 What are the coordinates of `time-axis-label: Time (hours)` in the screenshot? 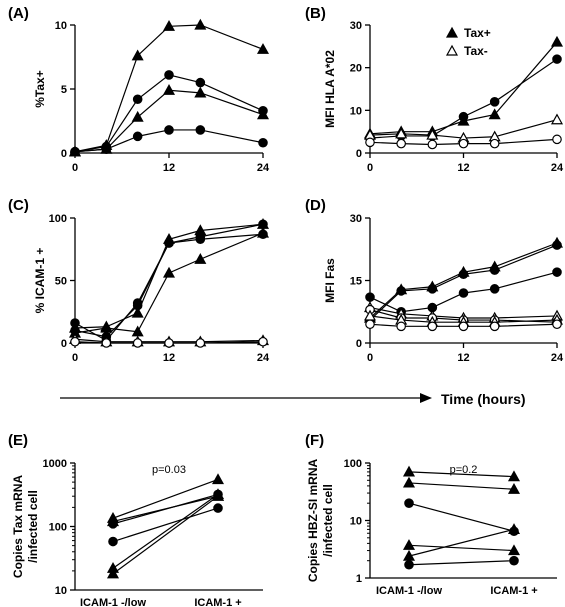 It's located at (483, 399).